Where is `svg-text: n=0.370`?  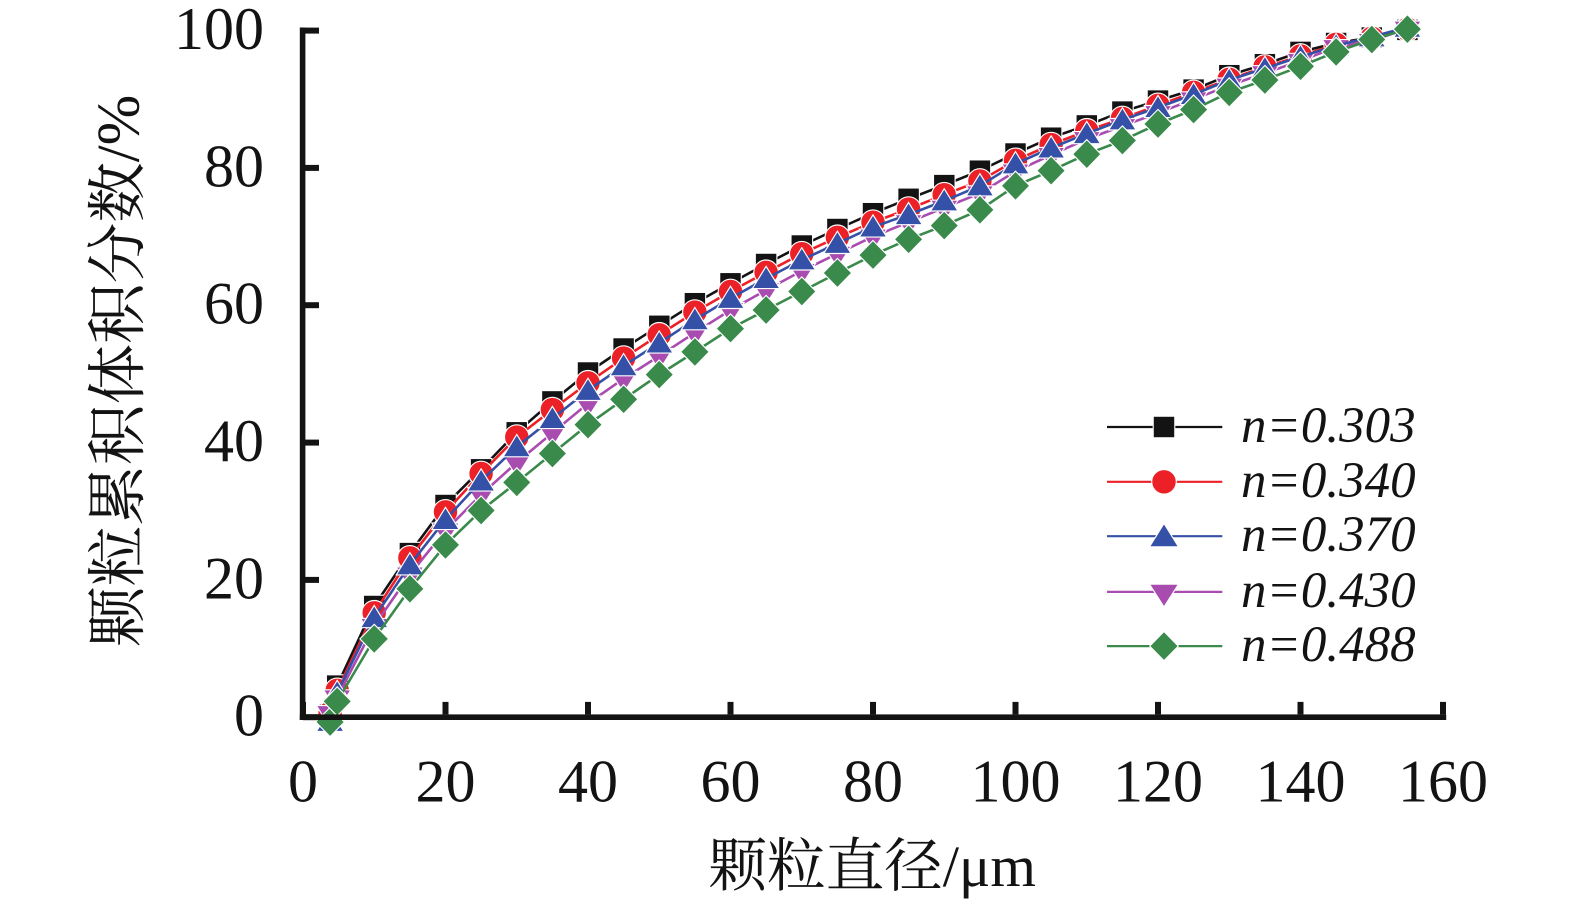
svg-text: n=0.370 is located at coordinates (1328, 535).